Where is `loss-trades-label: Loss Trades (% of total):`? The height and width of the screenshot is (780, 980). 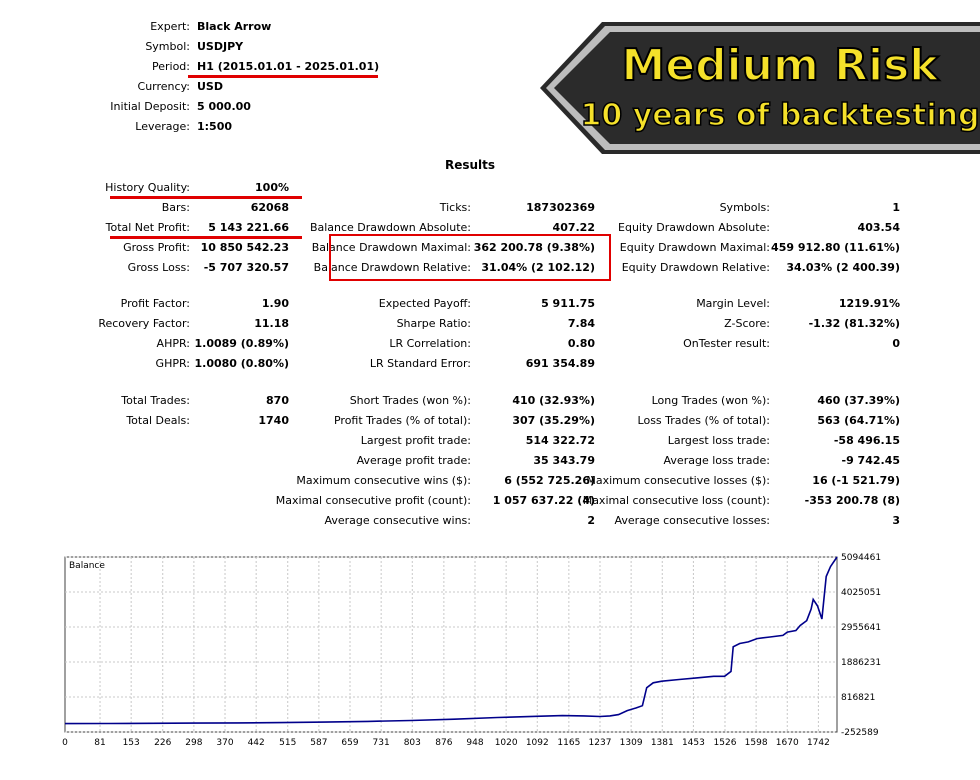 loss-trades-label: Loss Trades (% of total): is located at coordinates (703, 420).